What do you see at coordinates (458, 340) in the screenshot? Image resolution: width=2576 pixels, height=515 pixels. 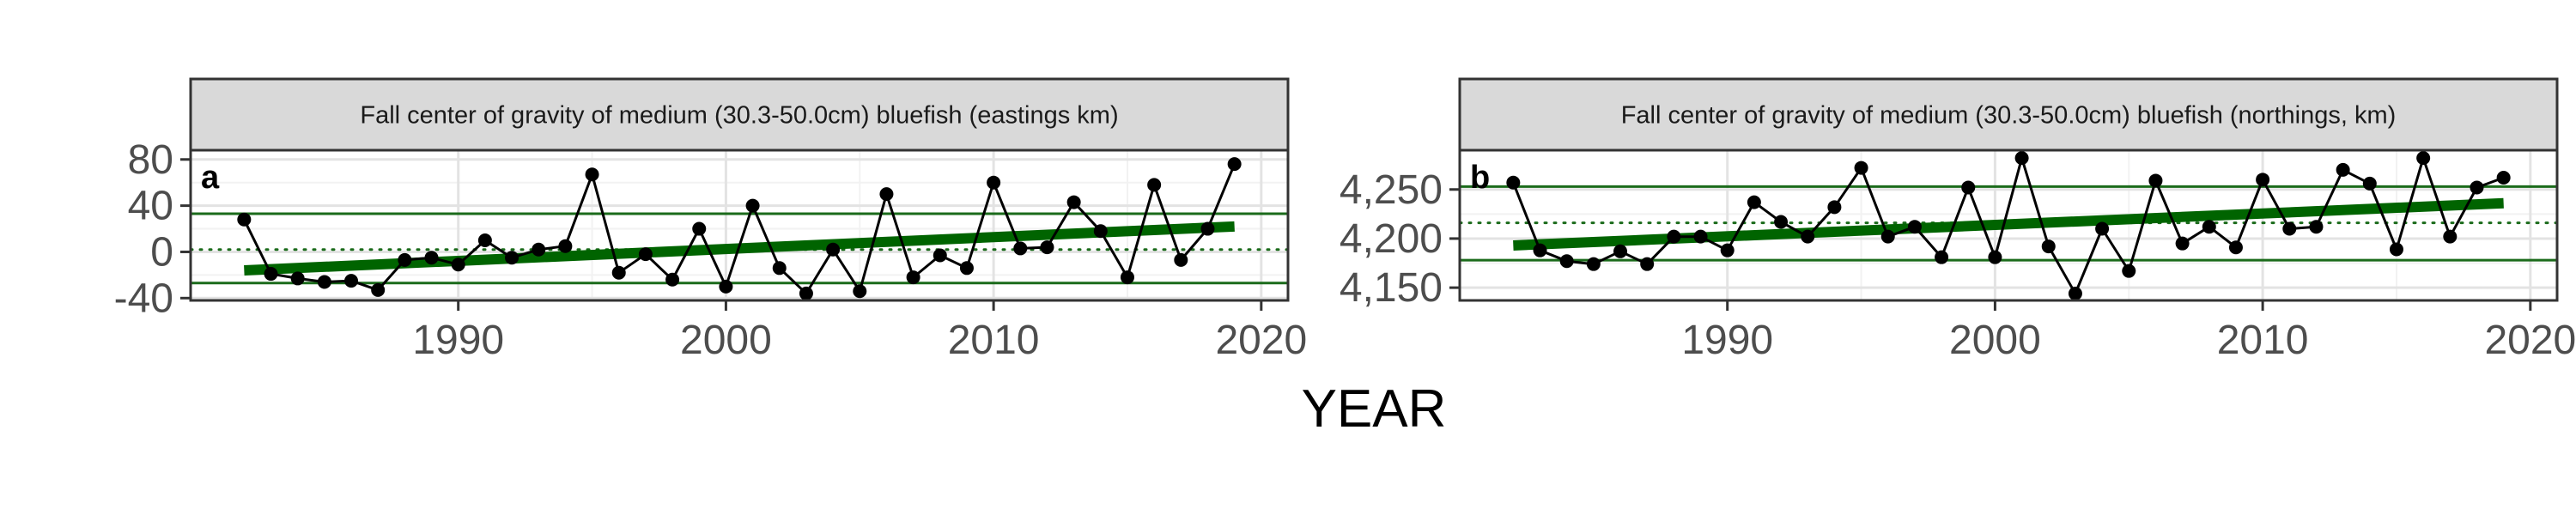 I see `x-tick-label: 1990` at bounding box center [458, 340].